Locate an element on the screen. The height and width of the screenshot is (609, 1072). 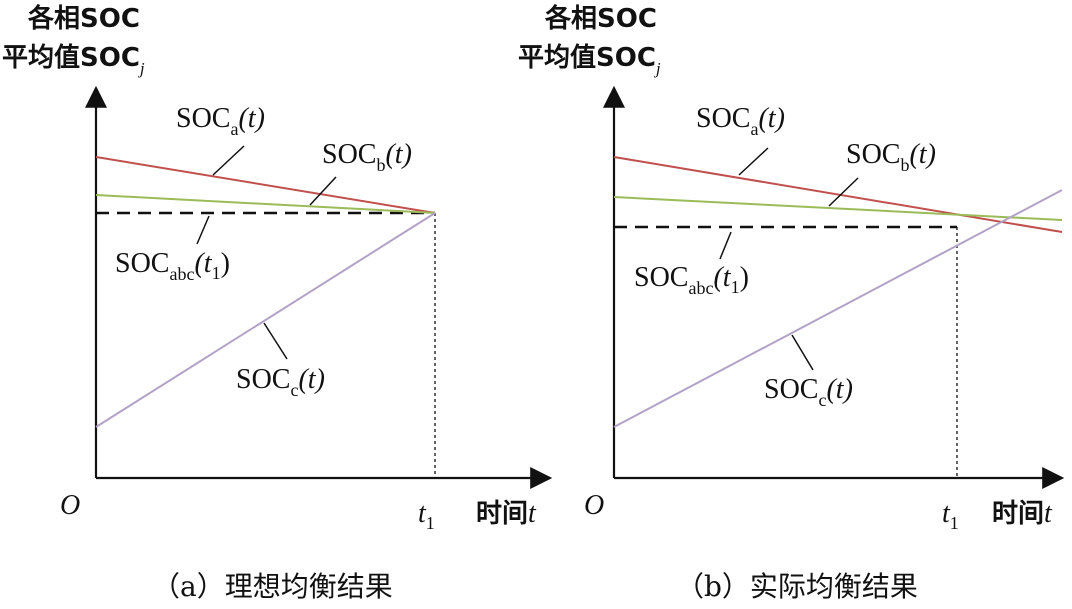
panel-b-leader-avg is located at coordinates (725, 245).